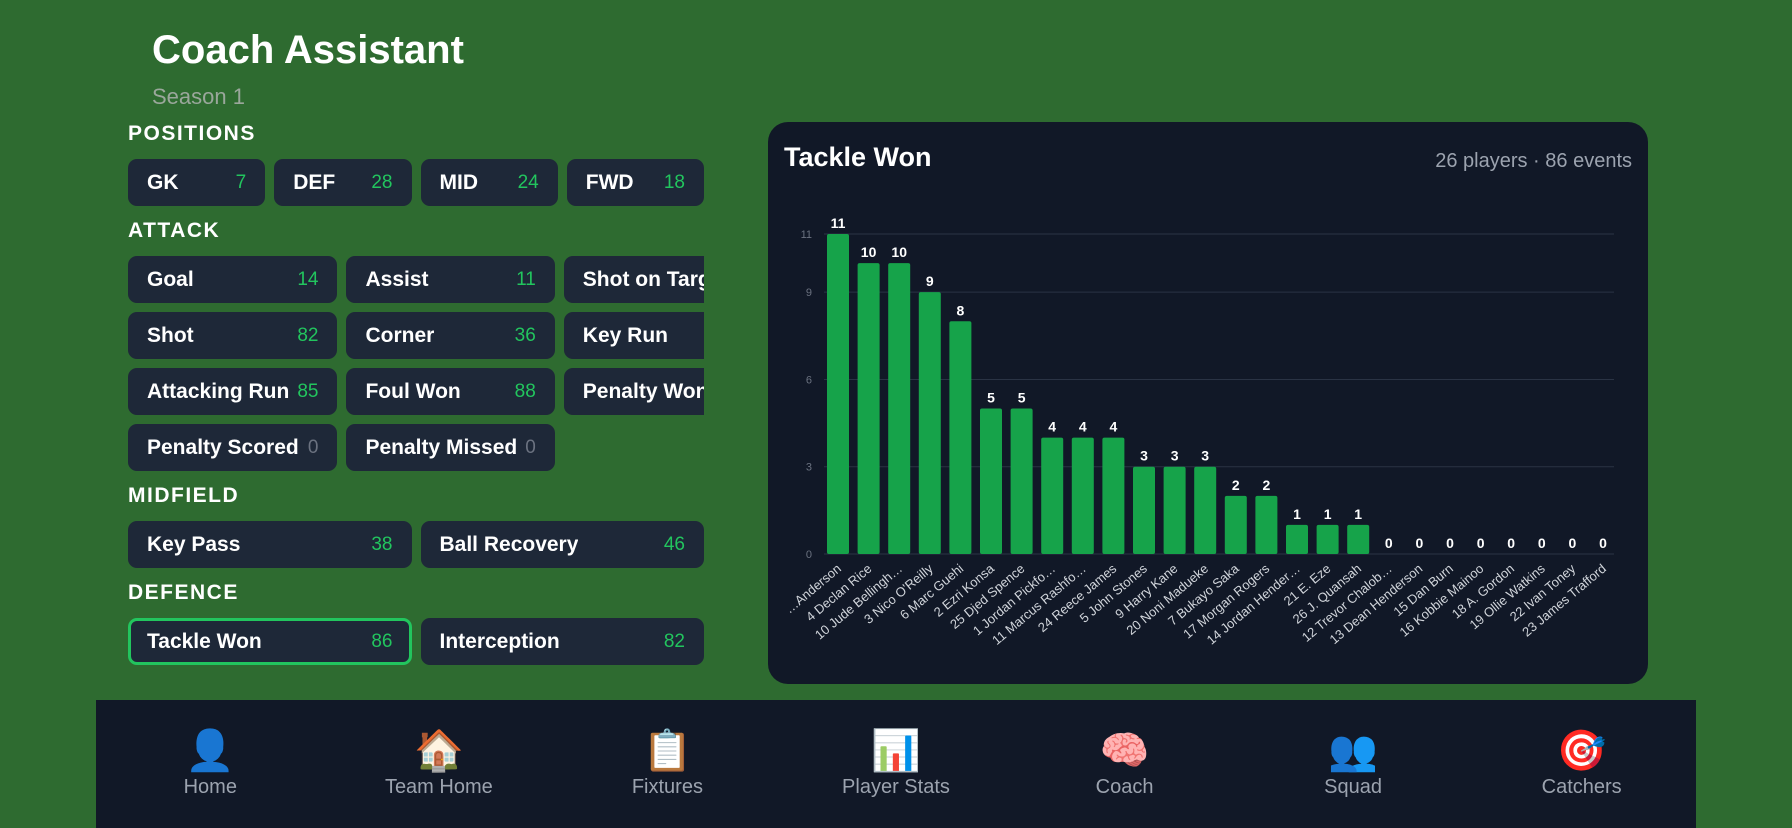 Image resolution: width=1792 pixels, height=828 pixels. What do you see at coordinates (489, 182) in the screenshot?
I see `stat-button-mid: MID 24` at bounding box center [489, 182].